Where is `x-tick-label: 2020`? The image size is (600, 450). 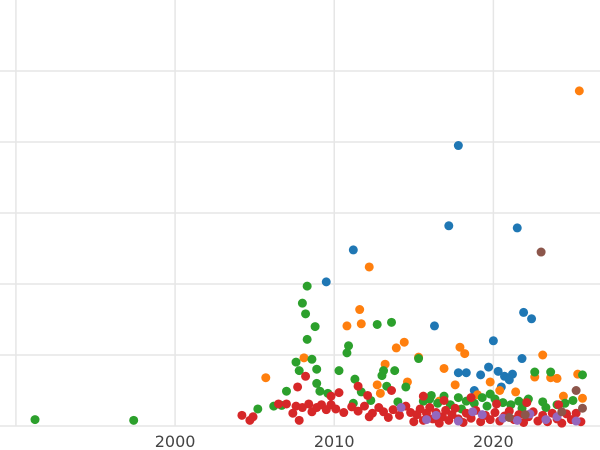
x-tick-label: 2020 is located at coordinates (493, 441).